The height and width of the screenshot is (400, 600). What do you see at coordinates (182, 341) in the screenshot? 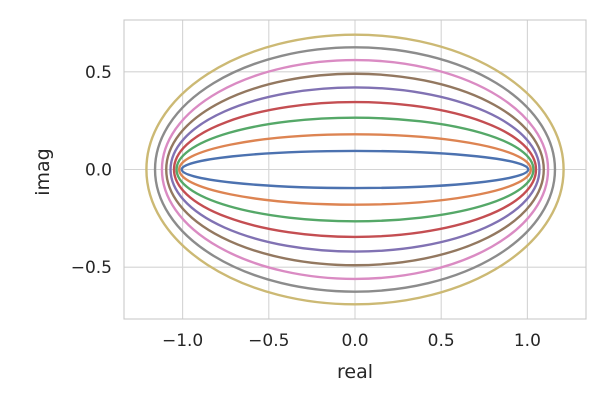
I see `x-tick-label: −1.0` at bounding box center [182, 341].